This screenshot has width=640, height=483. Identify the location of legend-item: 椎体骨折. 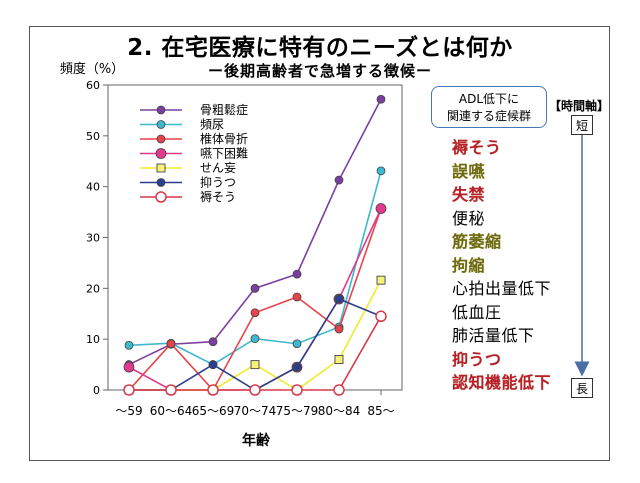
(194, 138).